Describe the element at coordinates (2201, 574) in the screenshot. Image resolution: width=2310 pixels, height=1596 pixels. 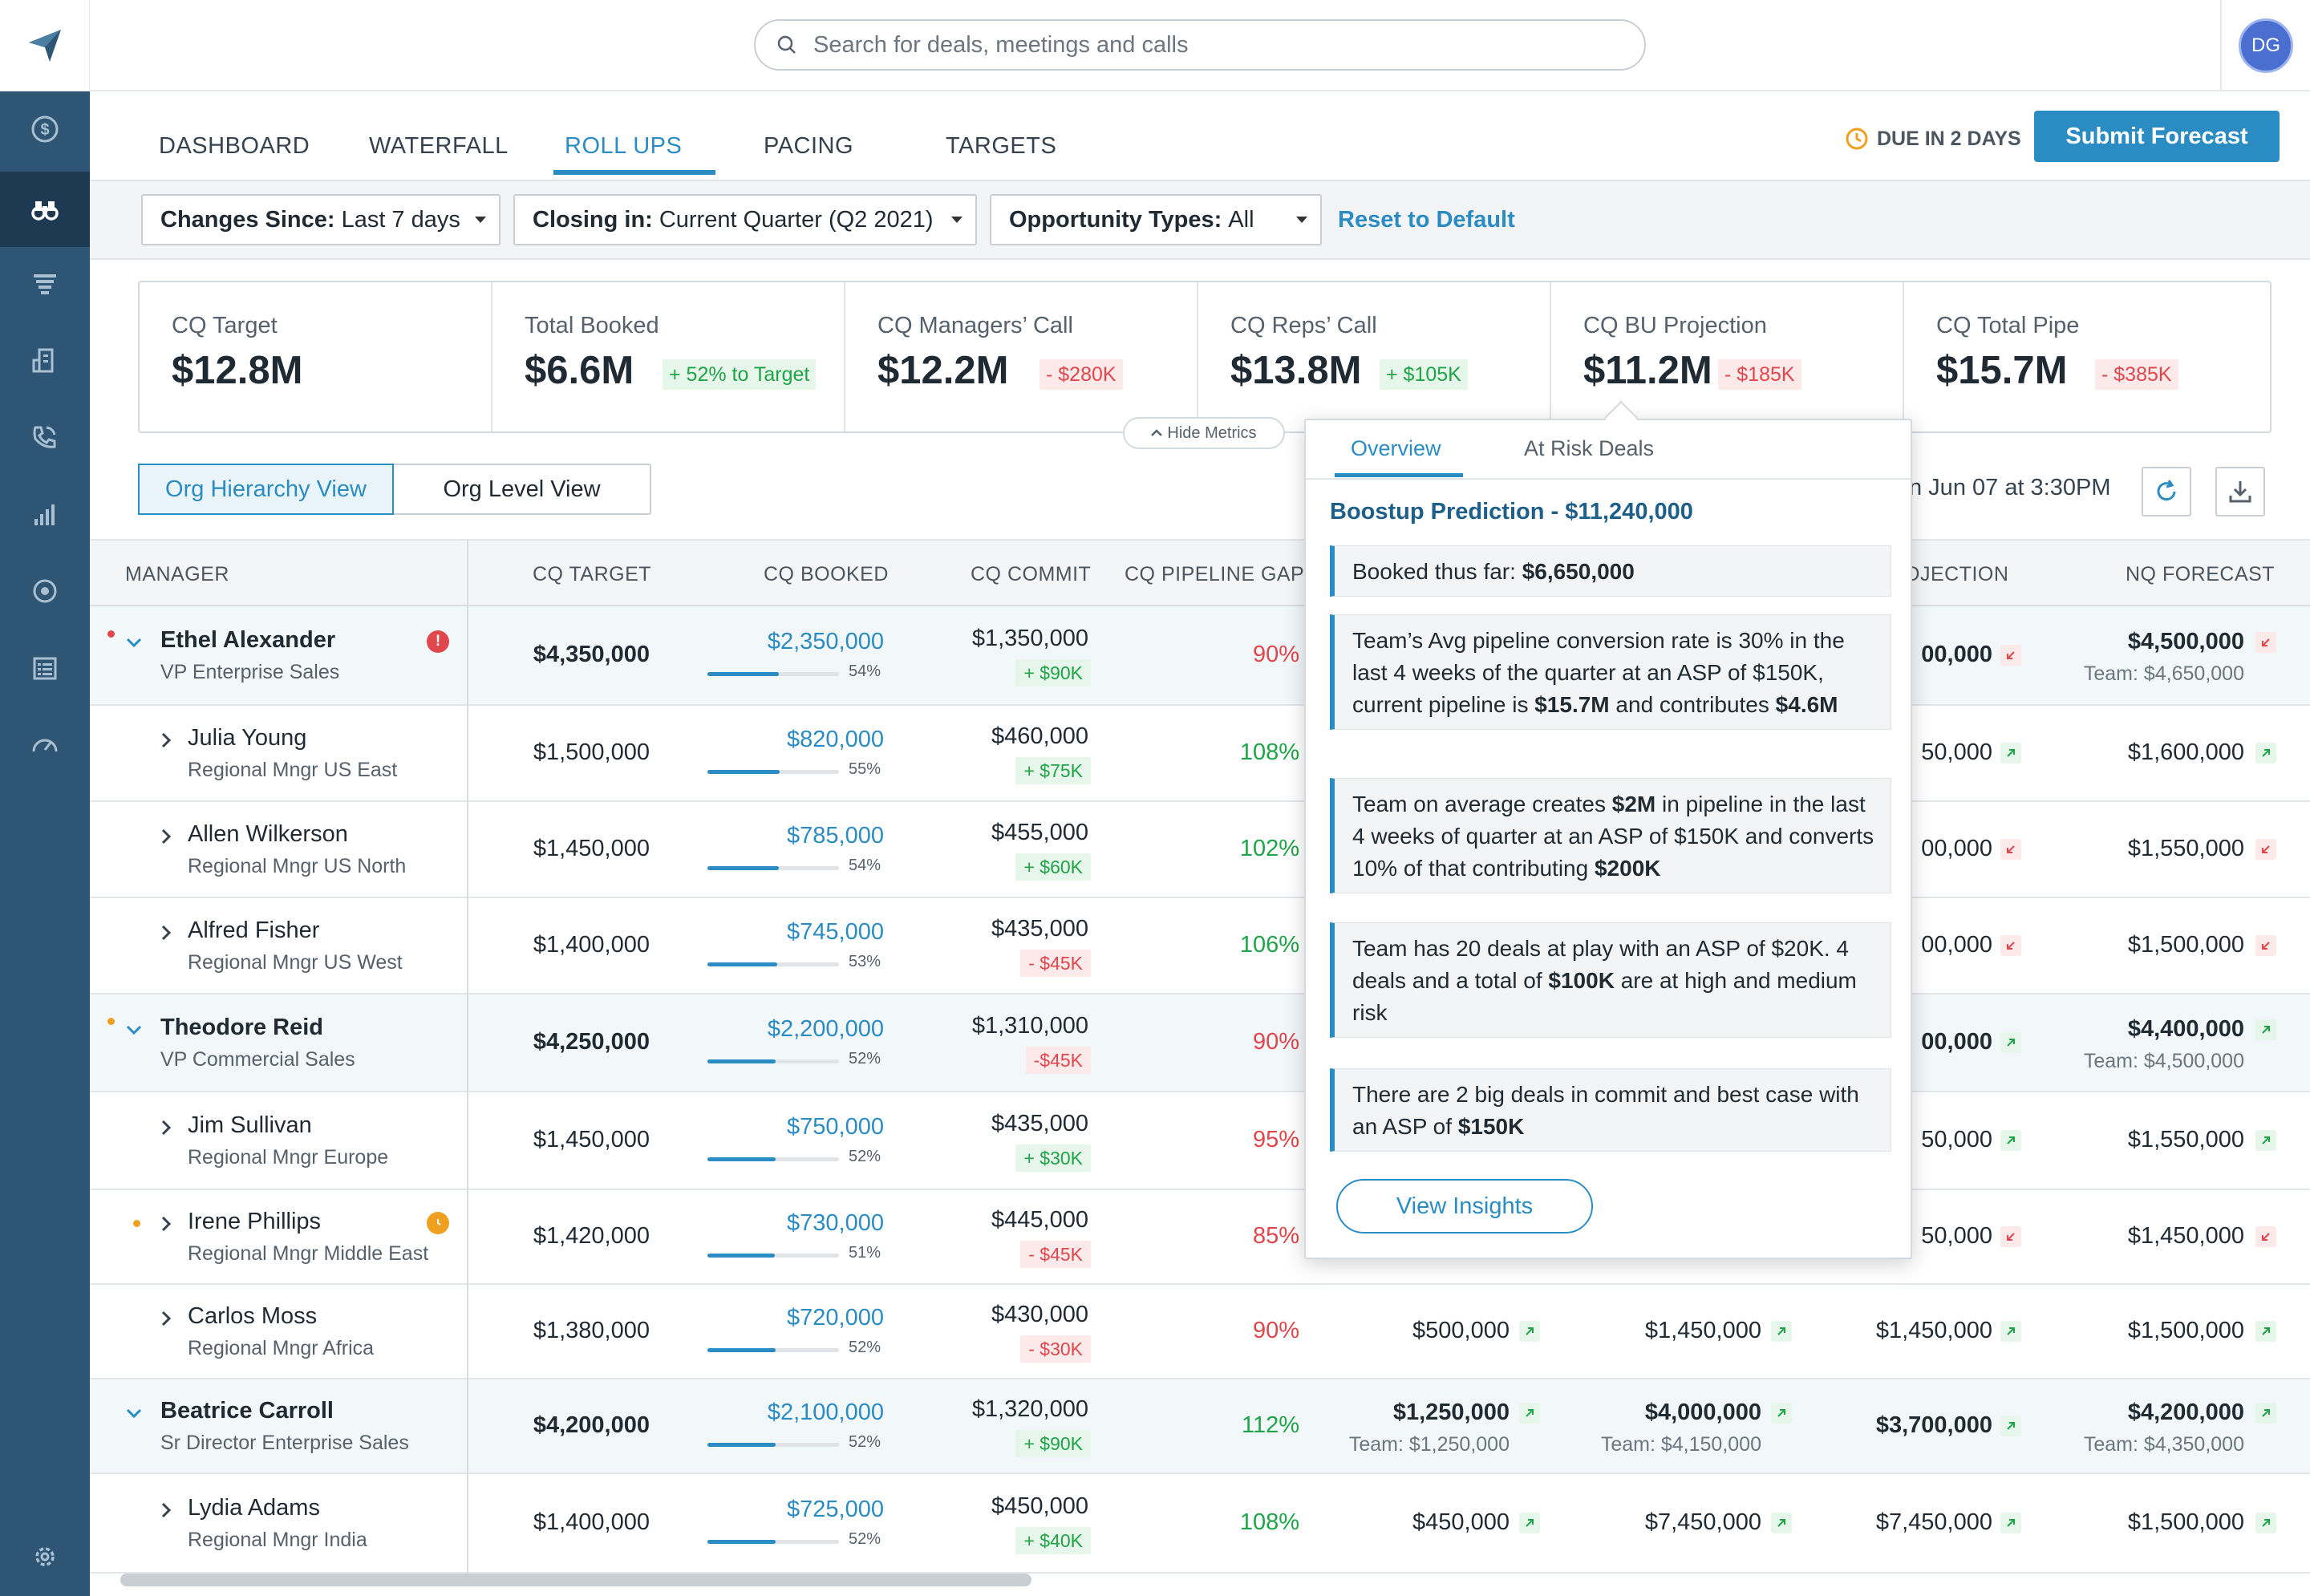
I see `column-header-nq-forecast: NQ FORECAST` at that location.